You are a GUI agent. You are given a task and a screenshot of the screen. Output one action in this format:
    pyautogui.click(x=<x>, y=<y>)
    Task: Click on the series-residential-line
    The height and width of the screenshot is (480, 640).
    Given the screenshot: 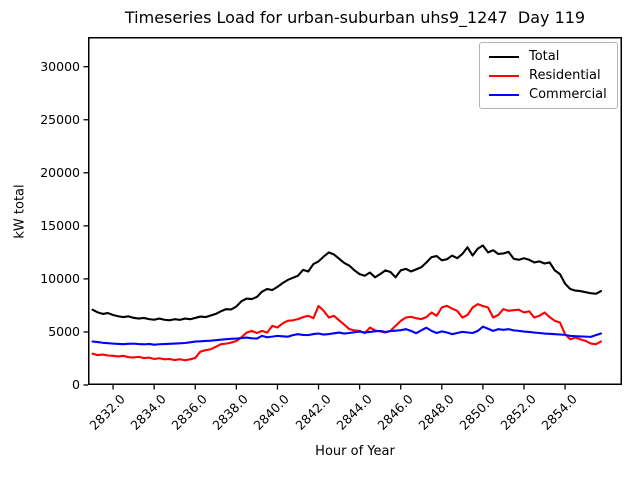 What is the action you would take?
    pyautogui.click(x=347, y=332)
    